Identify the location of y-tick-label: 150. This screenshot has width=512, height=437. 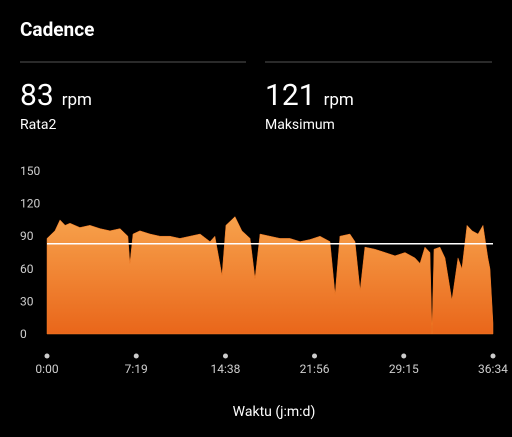
(30, 171).